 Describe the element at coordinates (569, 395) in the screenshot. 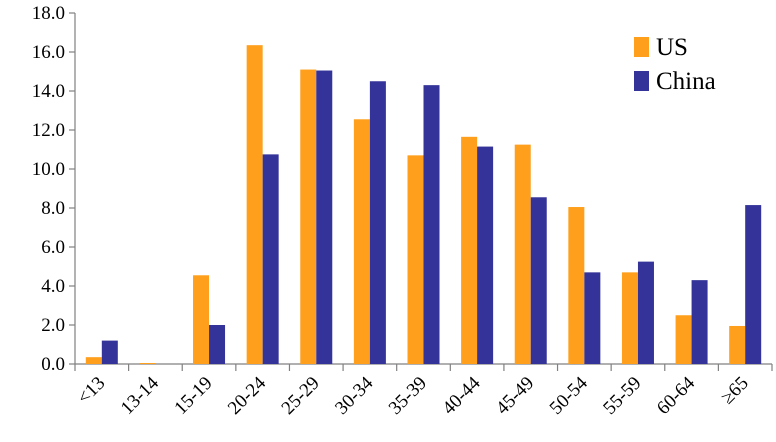

I see `x-tick-label: 50-54` at that location.